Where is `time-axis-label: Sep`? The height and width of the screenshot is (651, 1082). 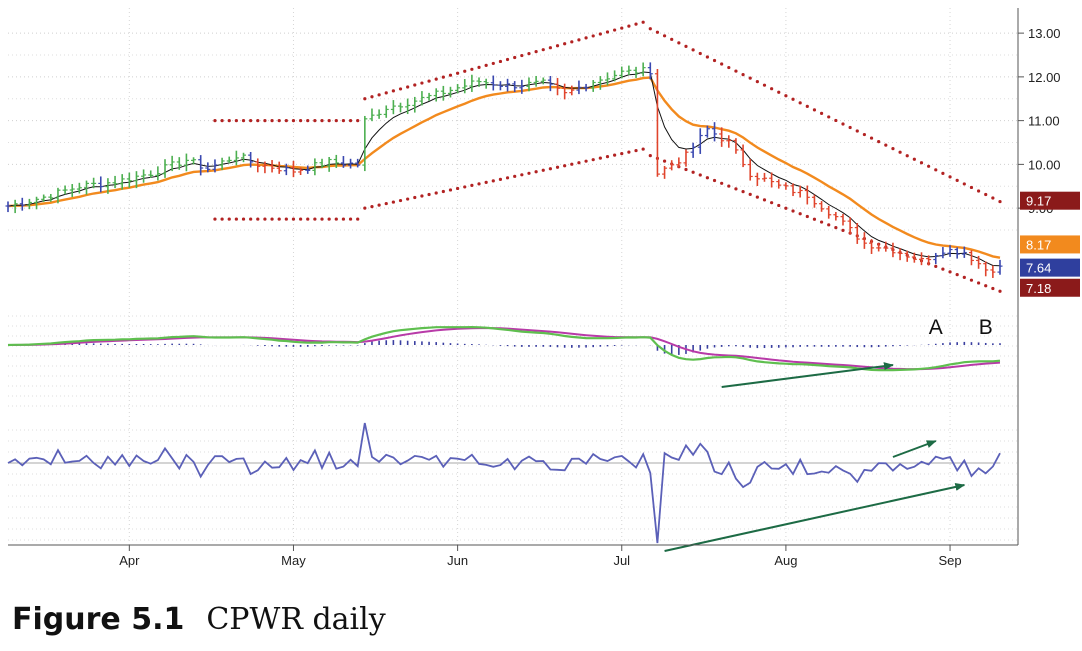
time-axis-label: Sep is located at coordinates (949, 560).